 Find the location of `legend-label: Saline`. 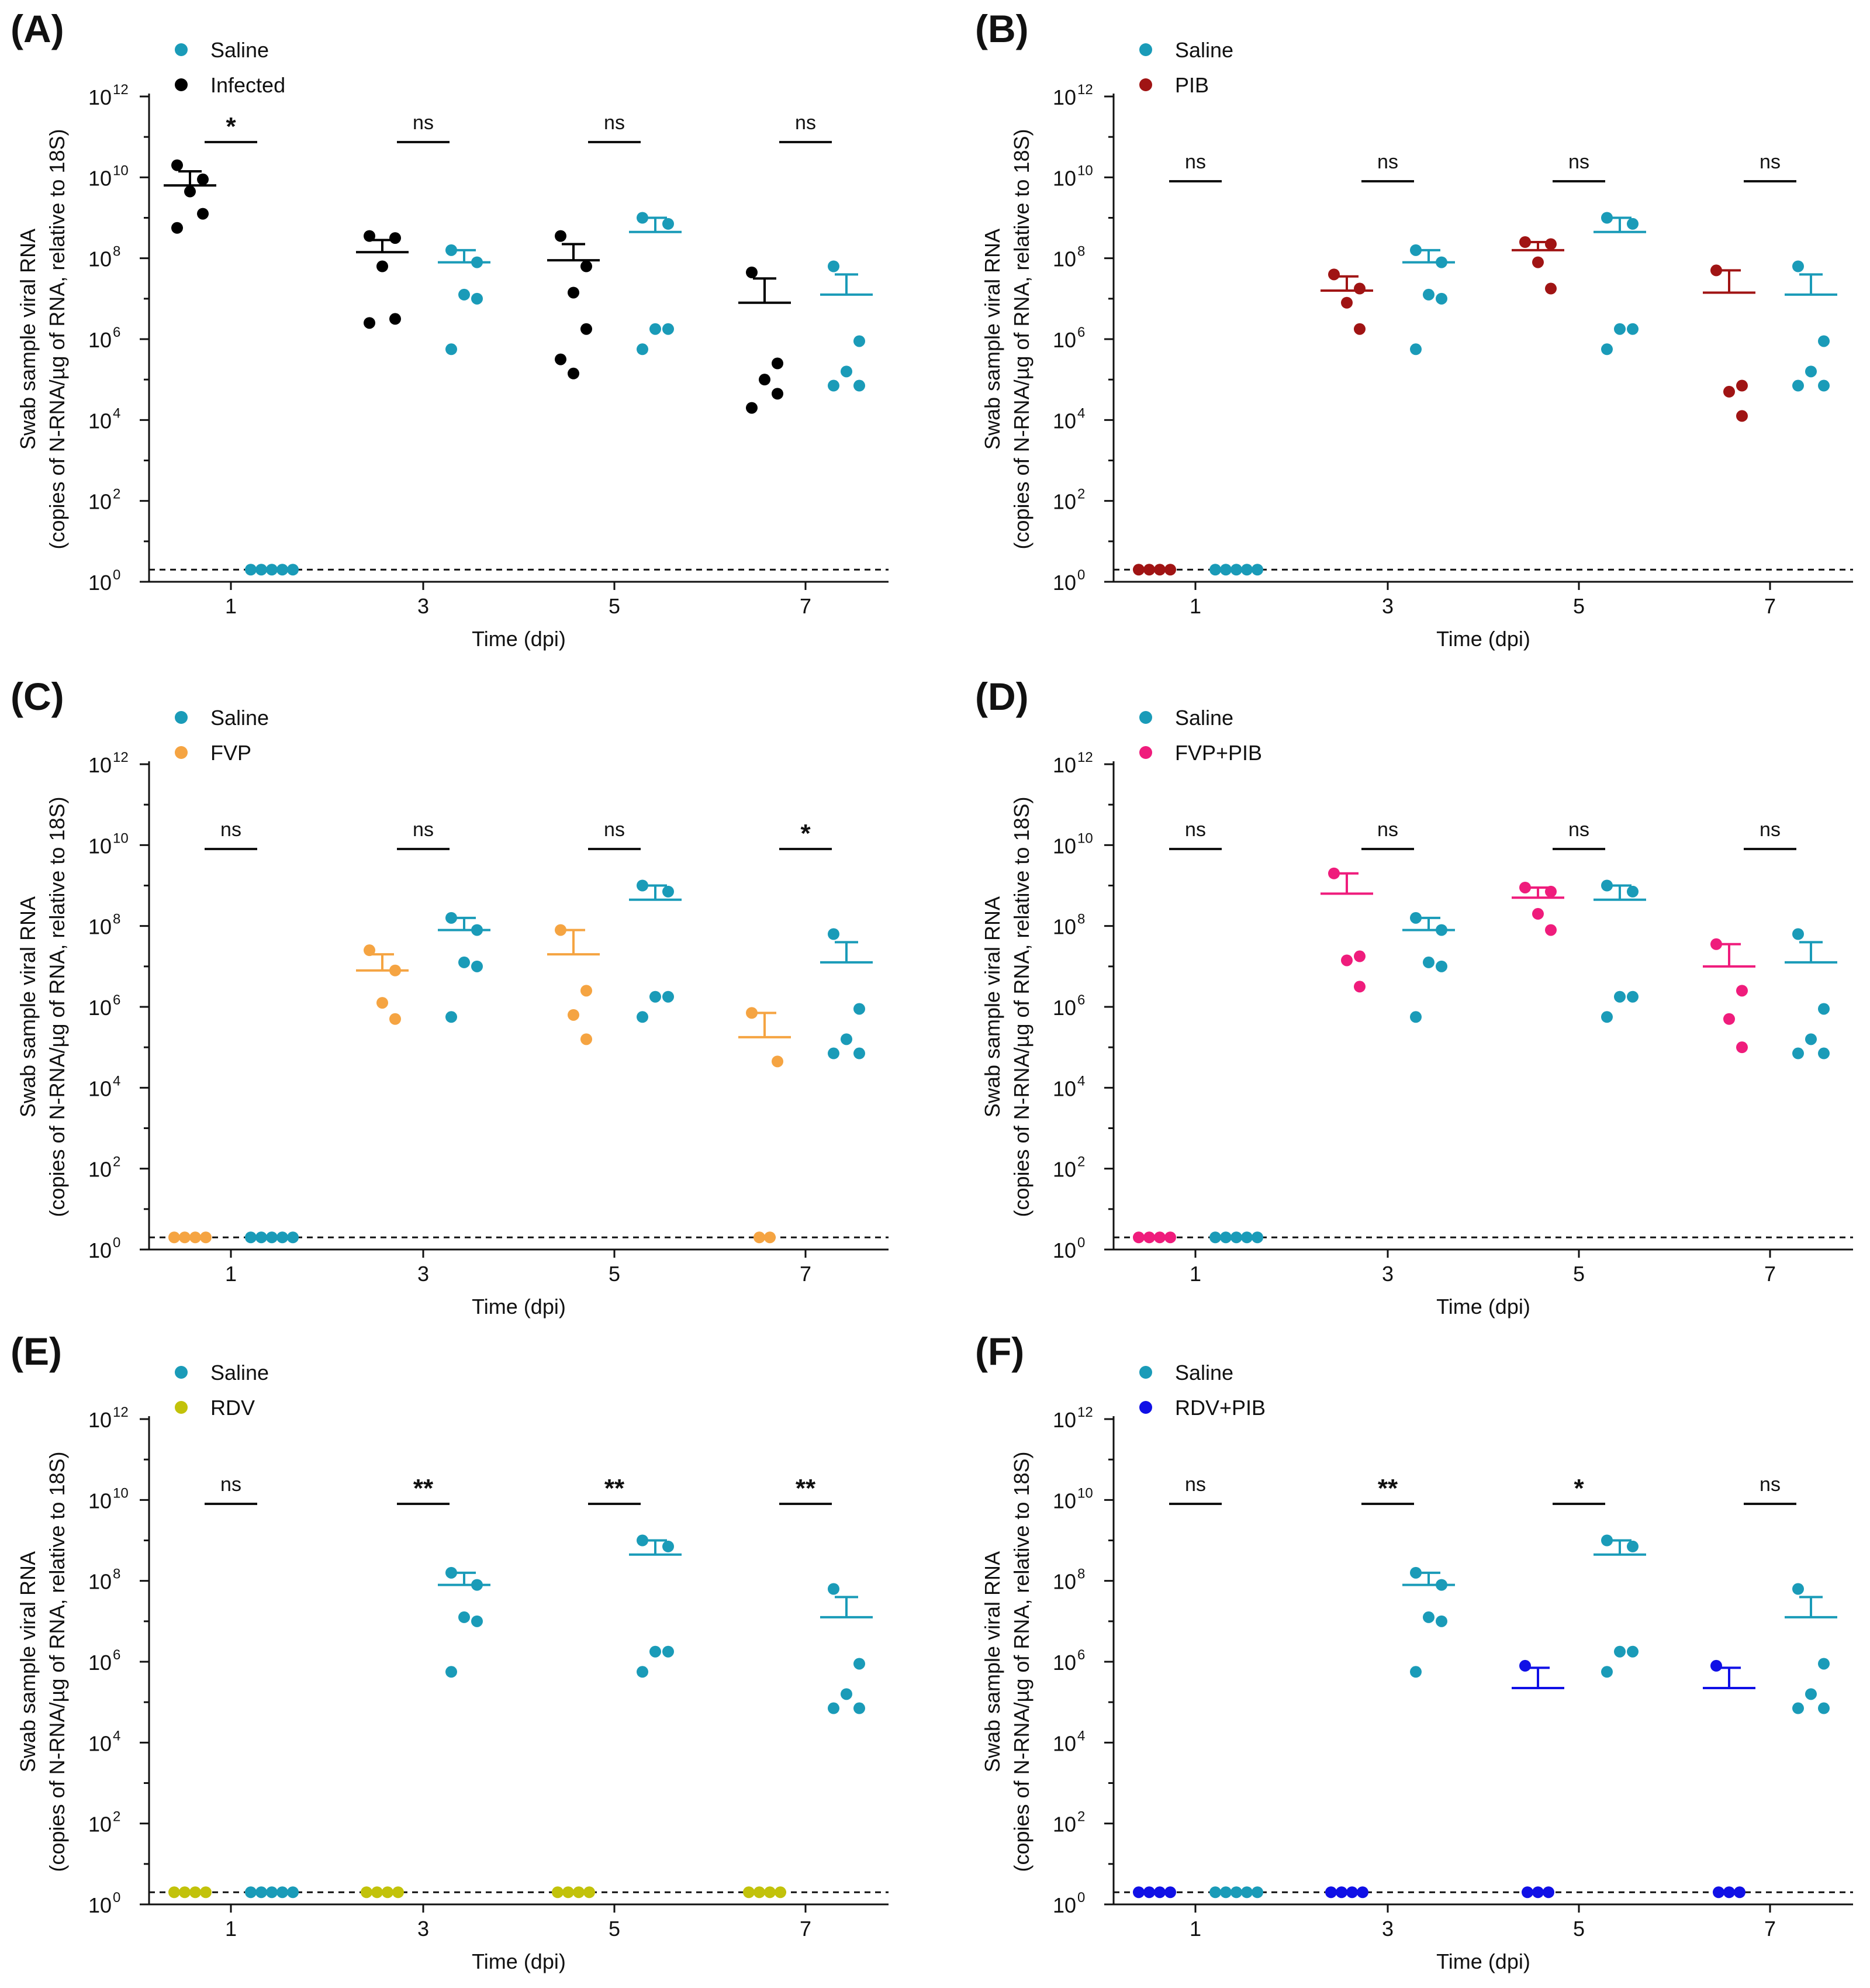

legend-label: Saline is located at coordinates (239, 718).